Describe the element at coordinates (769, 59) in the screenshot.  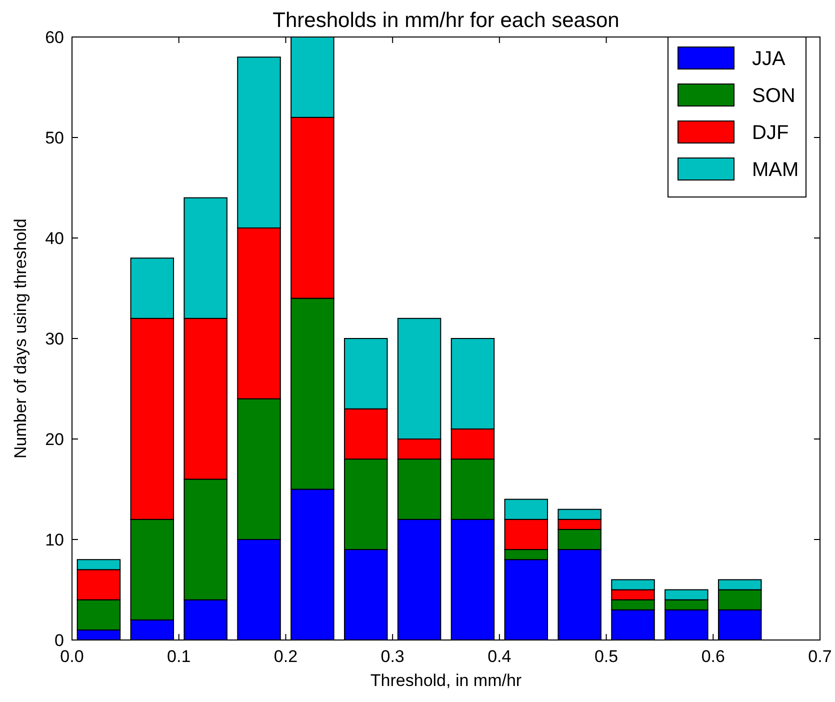
I see `legend-label: JJA` at that location.